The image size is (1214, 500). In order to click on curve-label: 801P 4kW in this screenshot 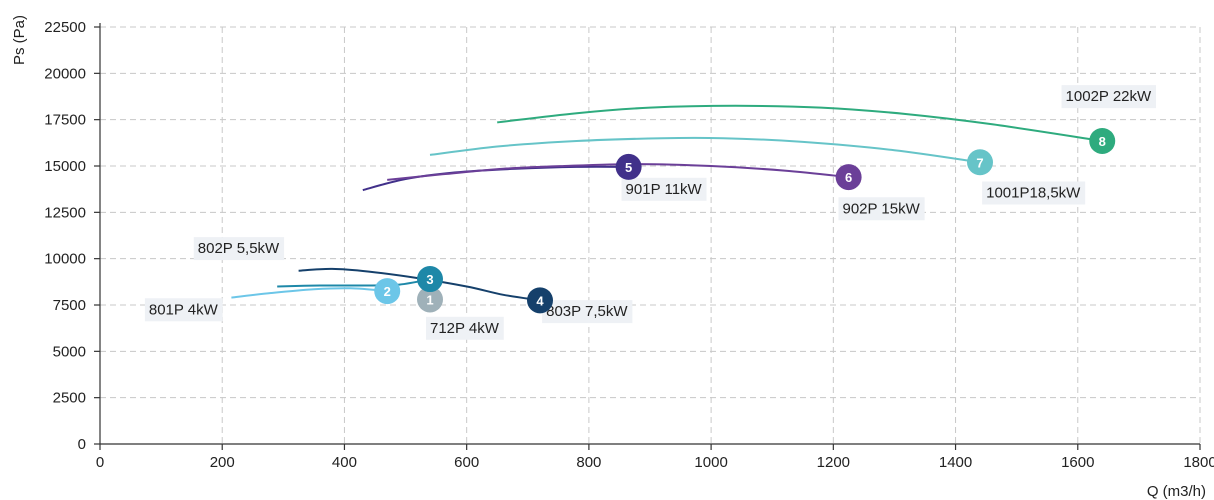, I will do `click(183, 310)`.